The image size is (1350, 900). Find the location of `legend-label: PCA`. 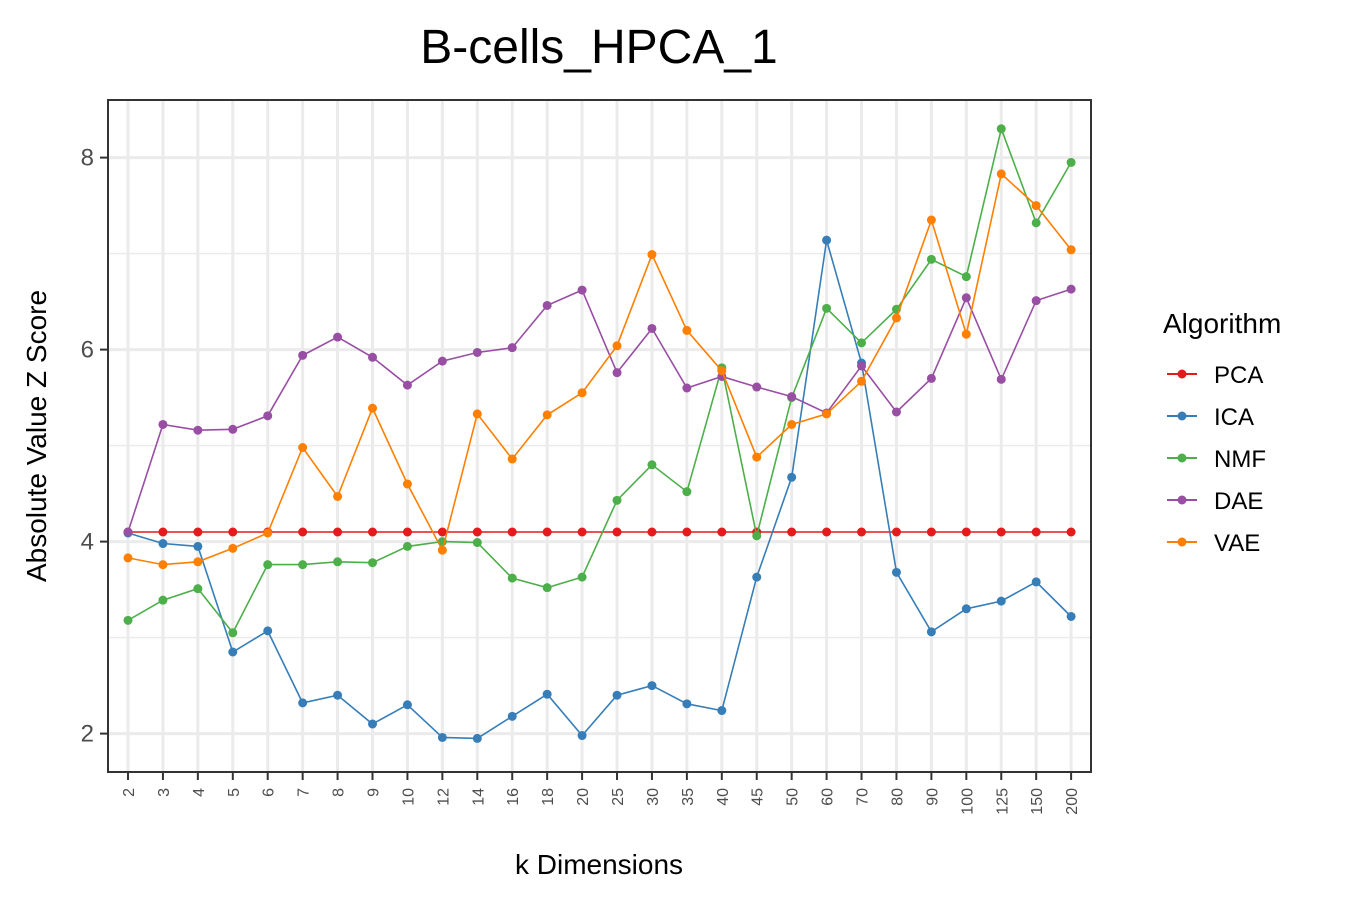

legend-label: PCA is located at coordinates (1238, 375).